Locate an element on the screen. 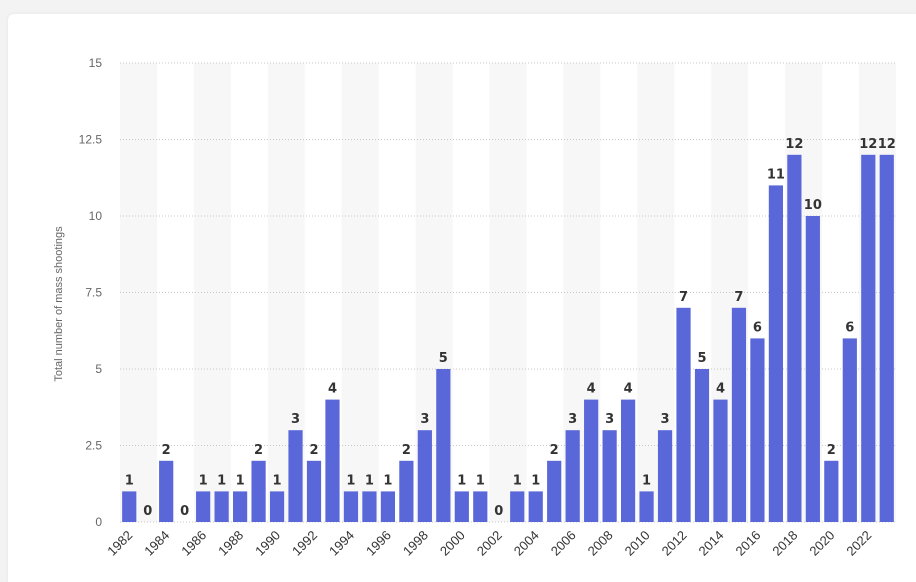  data-label-1992: 2 is located at coordinates (313, 450).